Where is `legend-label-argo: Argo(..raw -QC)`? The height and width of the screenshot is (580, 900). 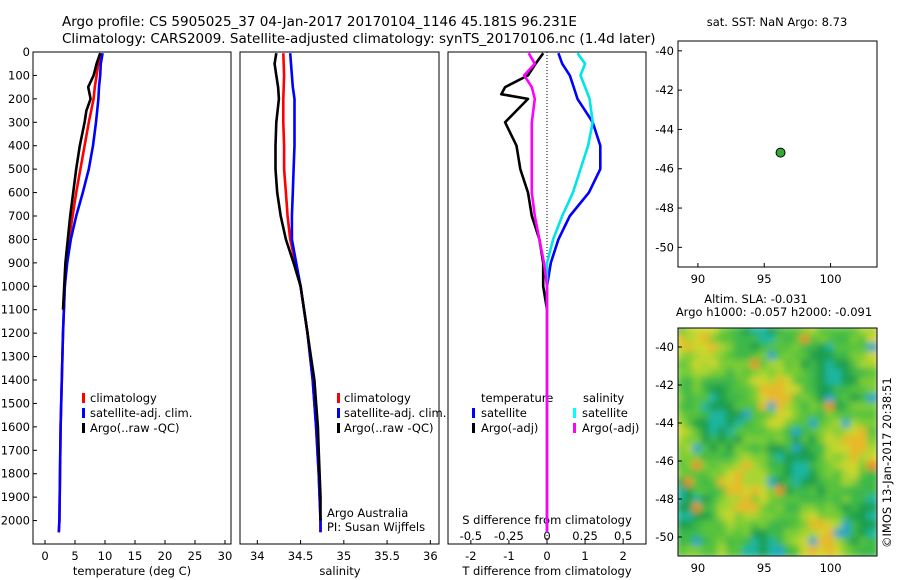
legend-label-argo: Argo(..raw -QC) is located at coordinates (389, 428).